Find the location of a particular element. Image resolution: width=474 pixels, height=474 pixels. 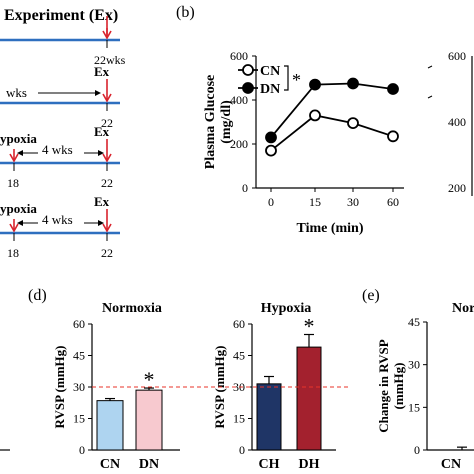

panel-d-letter: (d) is located at coordinates (37, 295).